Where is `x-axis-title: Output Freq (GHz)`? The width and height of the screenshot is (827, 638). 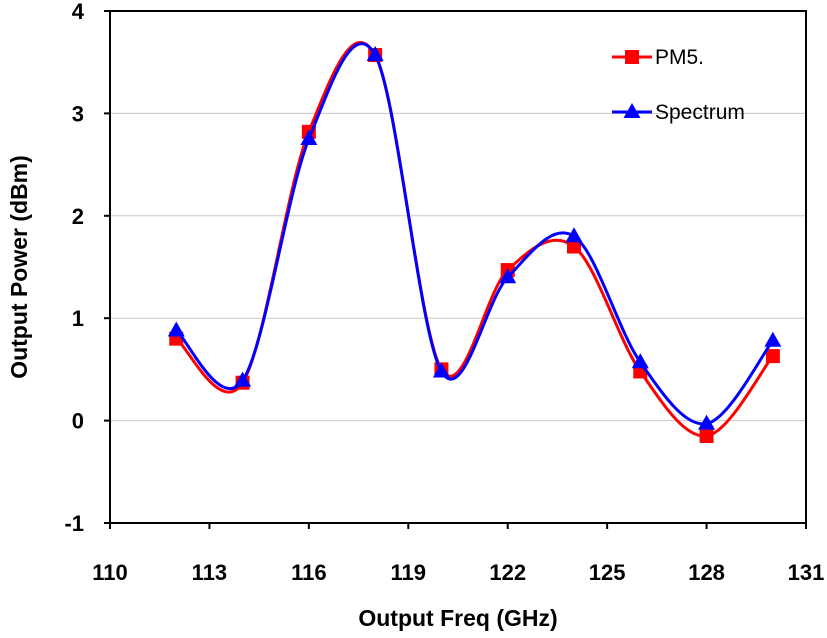
x-axis-title: Output Freq (GHz) is located at coordinates (457, 618).